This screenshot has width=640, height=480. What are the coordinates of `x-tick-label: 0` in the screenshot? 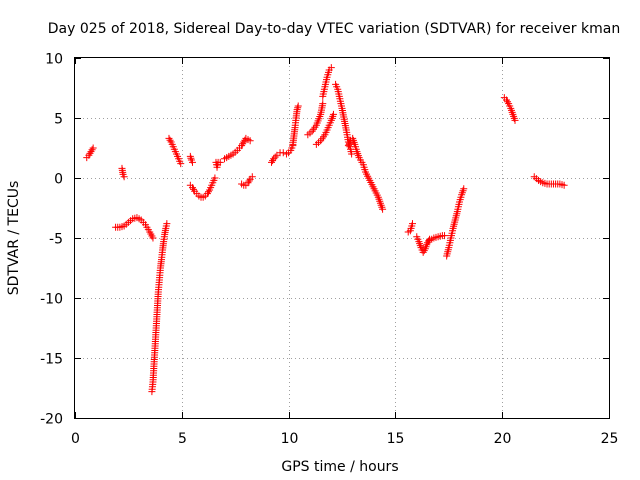 It's located at (75, 439).